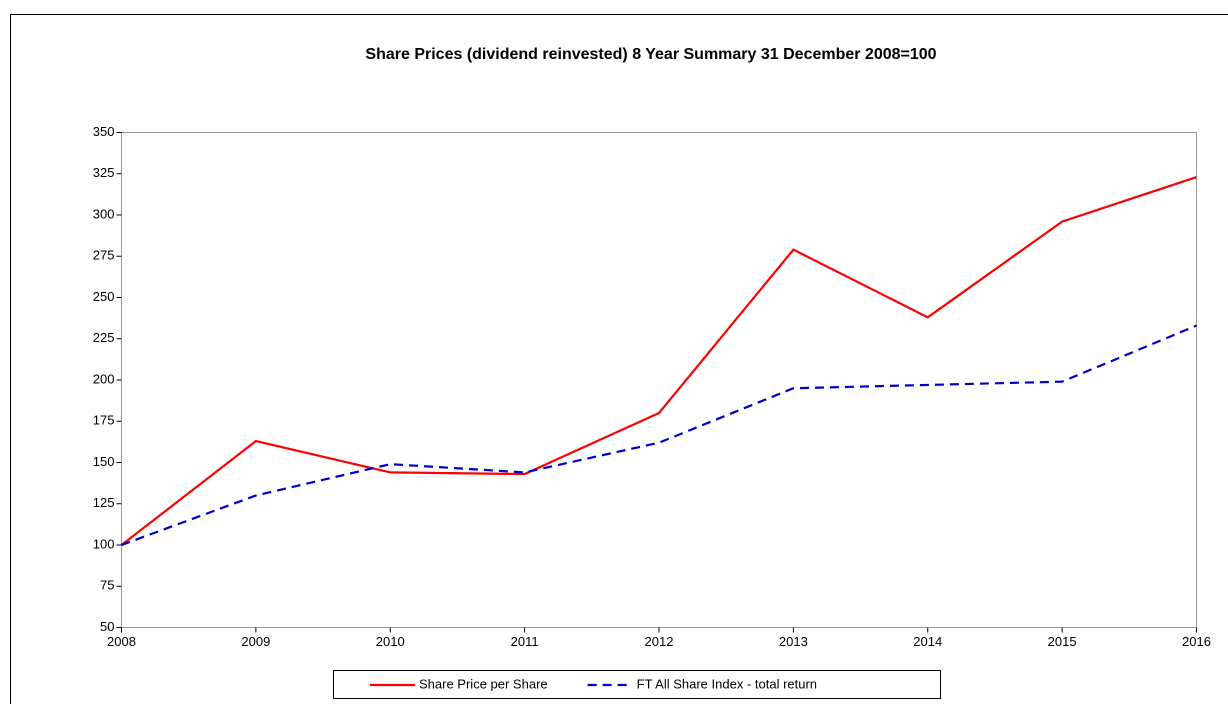 The image size is (1228, 704). I want to click on y-tick-label: 250, so click(104, 296).